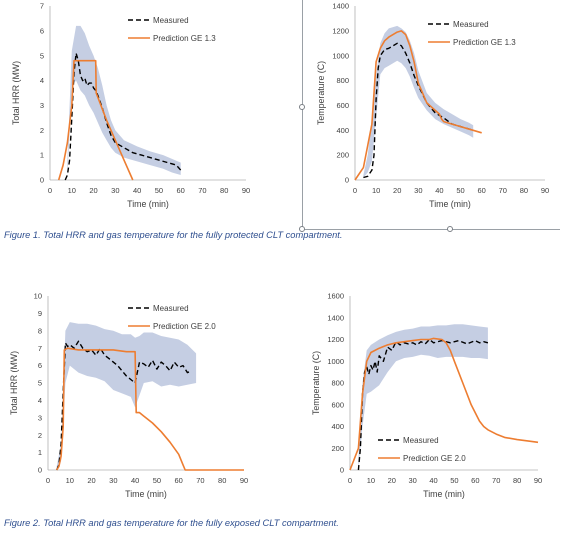  What do you see at coordinates (40, 348) in the screenshot?
I see `fig2-hrr-y-tick-label: 7` at bounding box center [40, 348].